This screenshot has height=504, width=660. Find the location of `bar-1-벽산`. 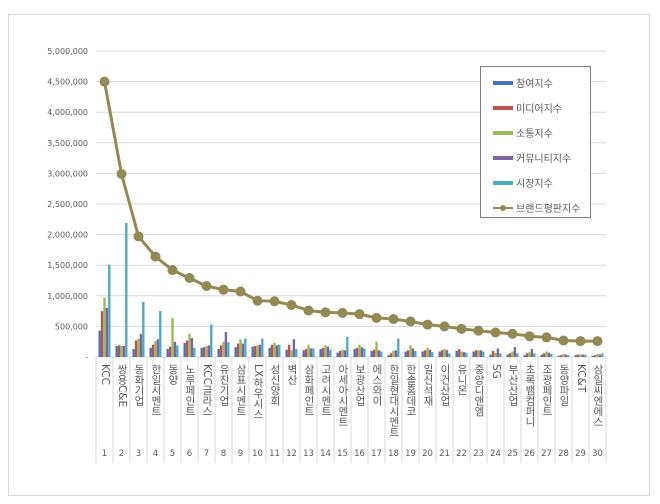

bar-1-벽산 is located at coordinates (286, 353).